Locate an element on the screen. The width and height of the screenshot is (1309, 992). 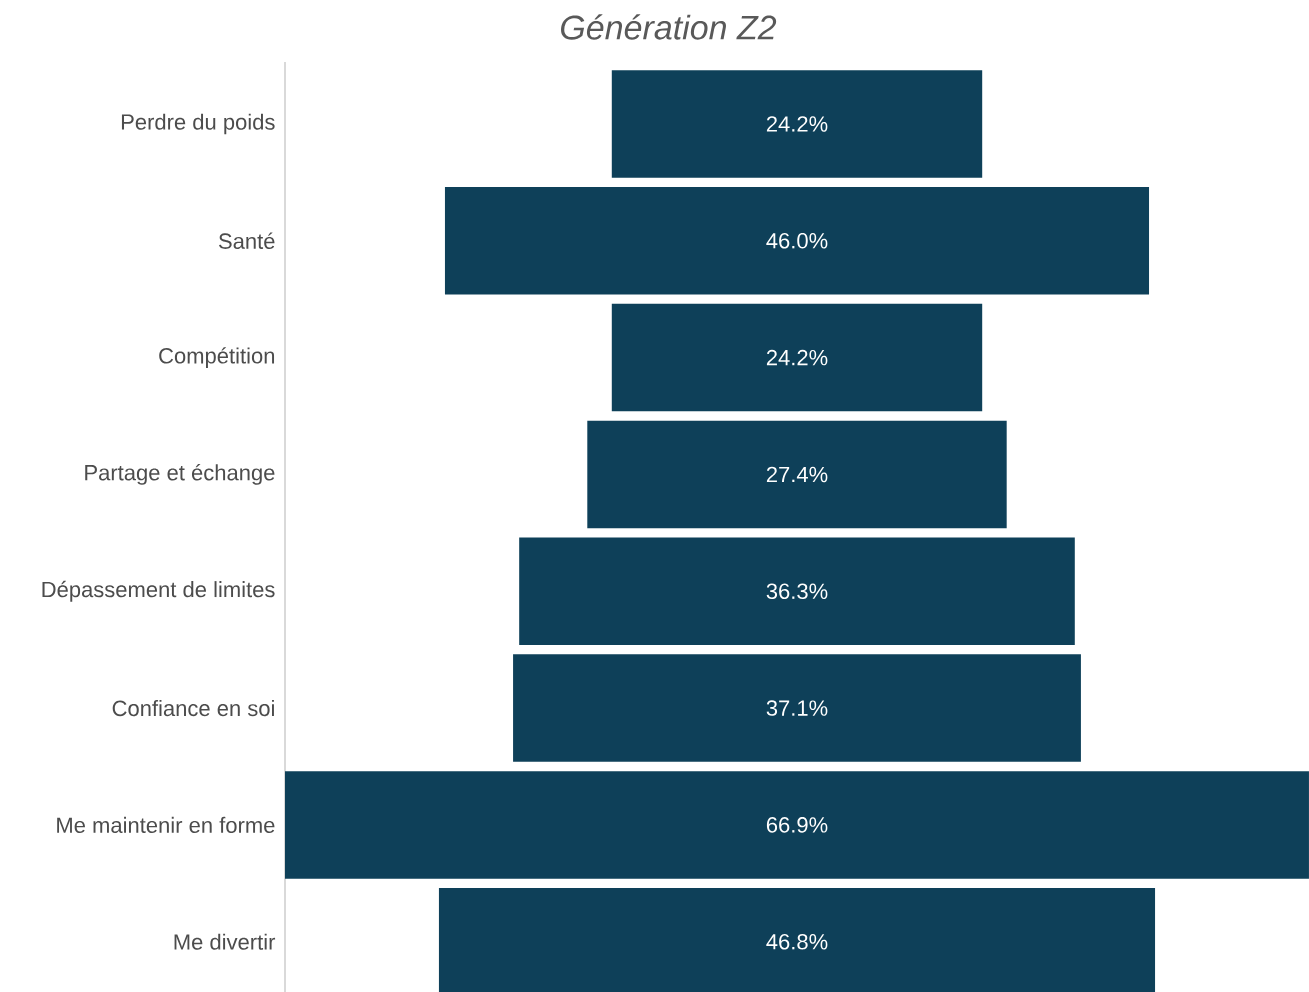
category-label: Partage et échange is located at coordinates (180, 474).